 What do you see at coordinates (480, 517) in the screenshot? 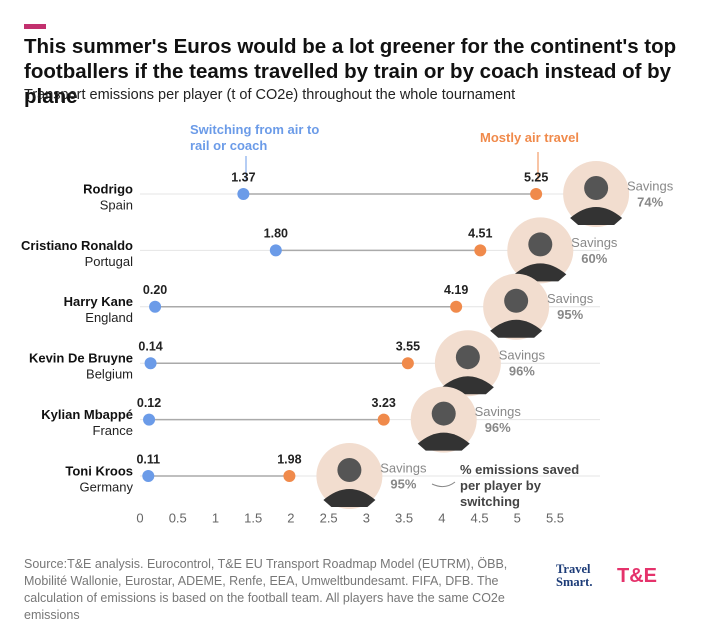
I see `x-tick-label: 4.5` at bounding box center [480, 517].